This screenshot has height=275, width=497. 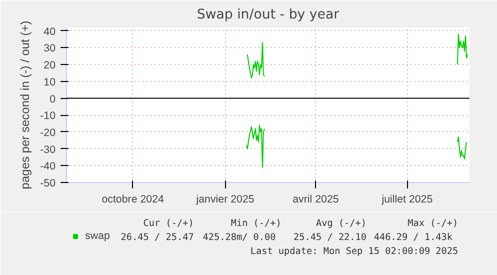 I want to click on text: 26.45 / 25.47, so click(x=157, y=237).